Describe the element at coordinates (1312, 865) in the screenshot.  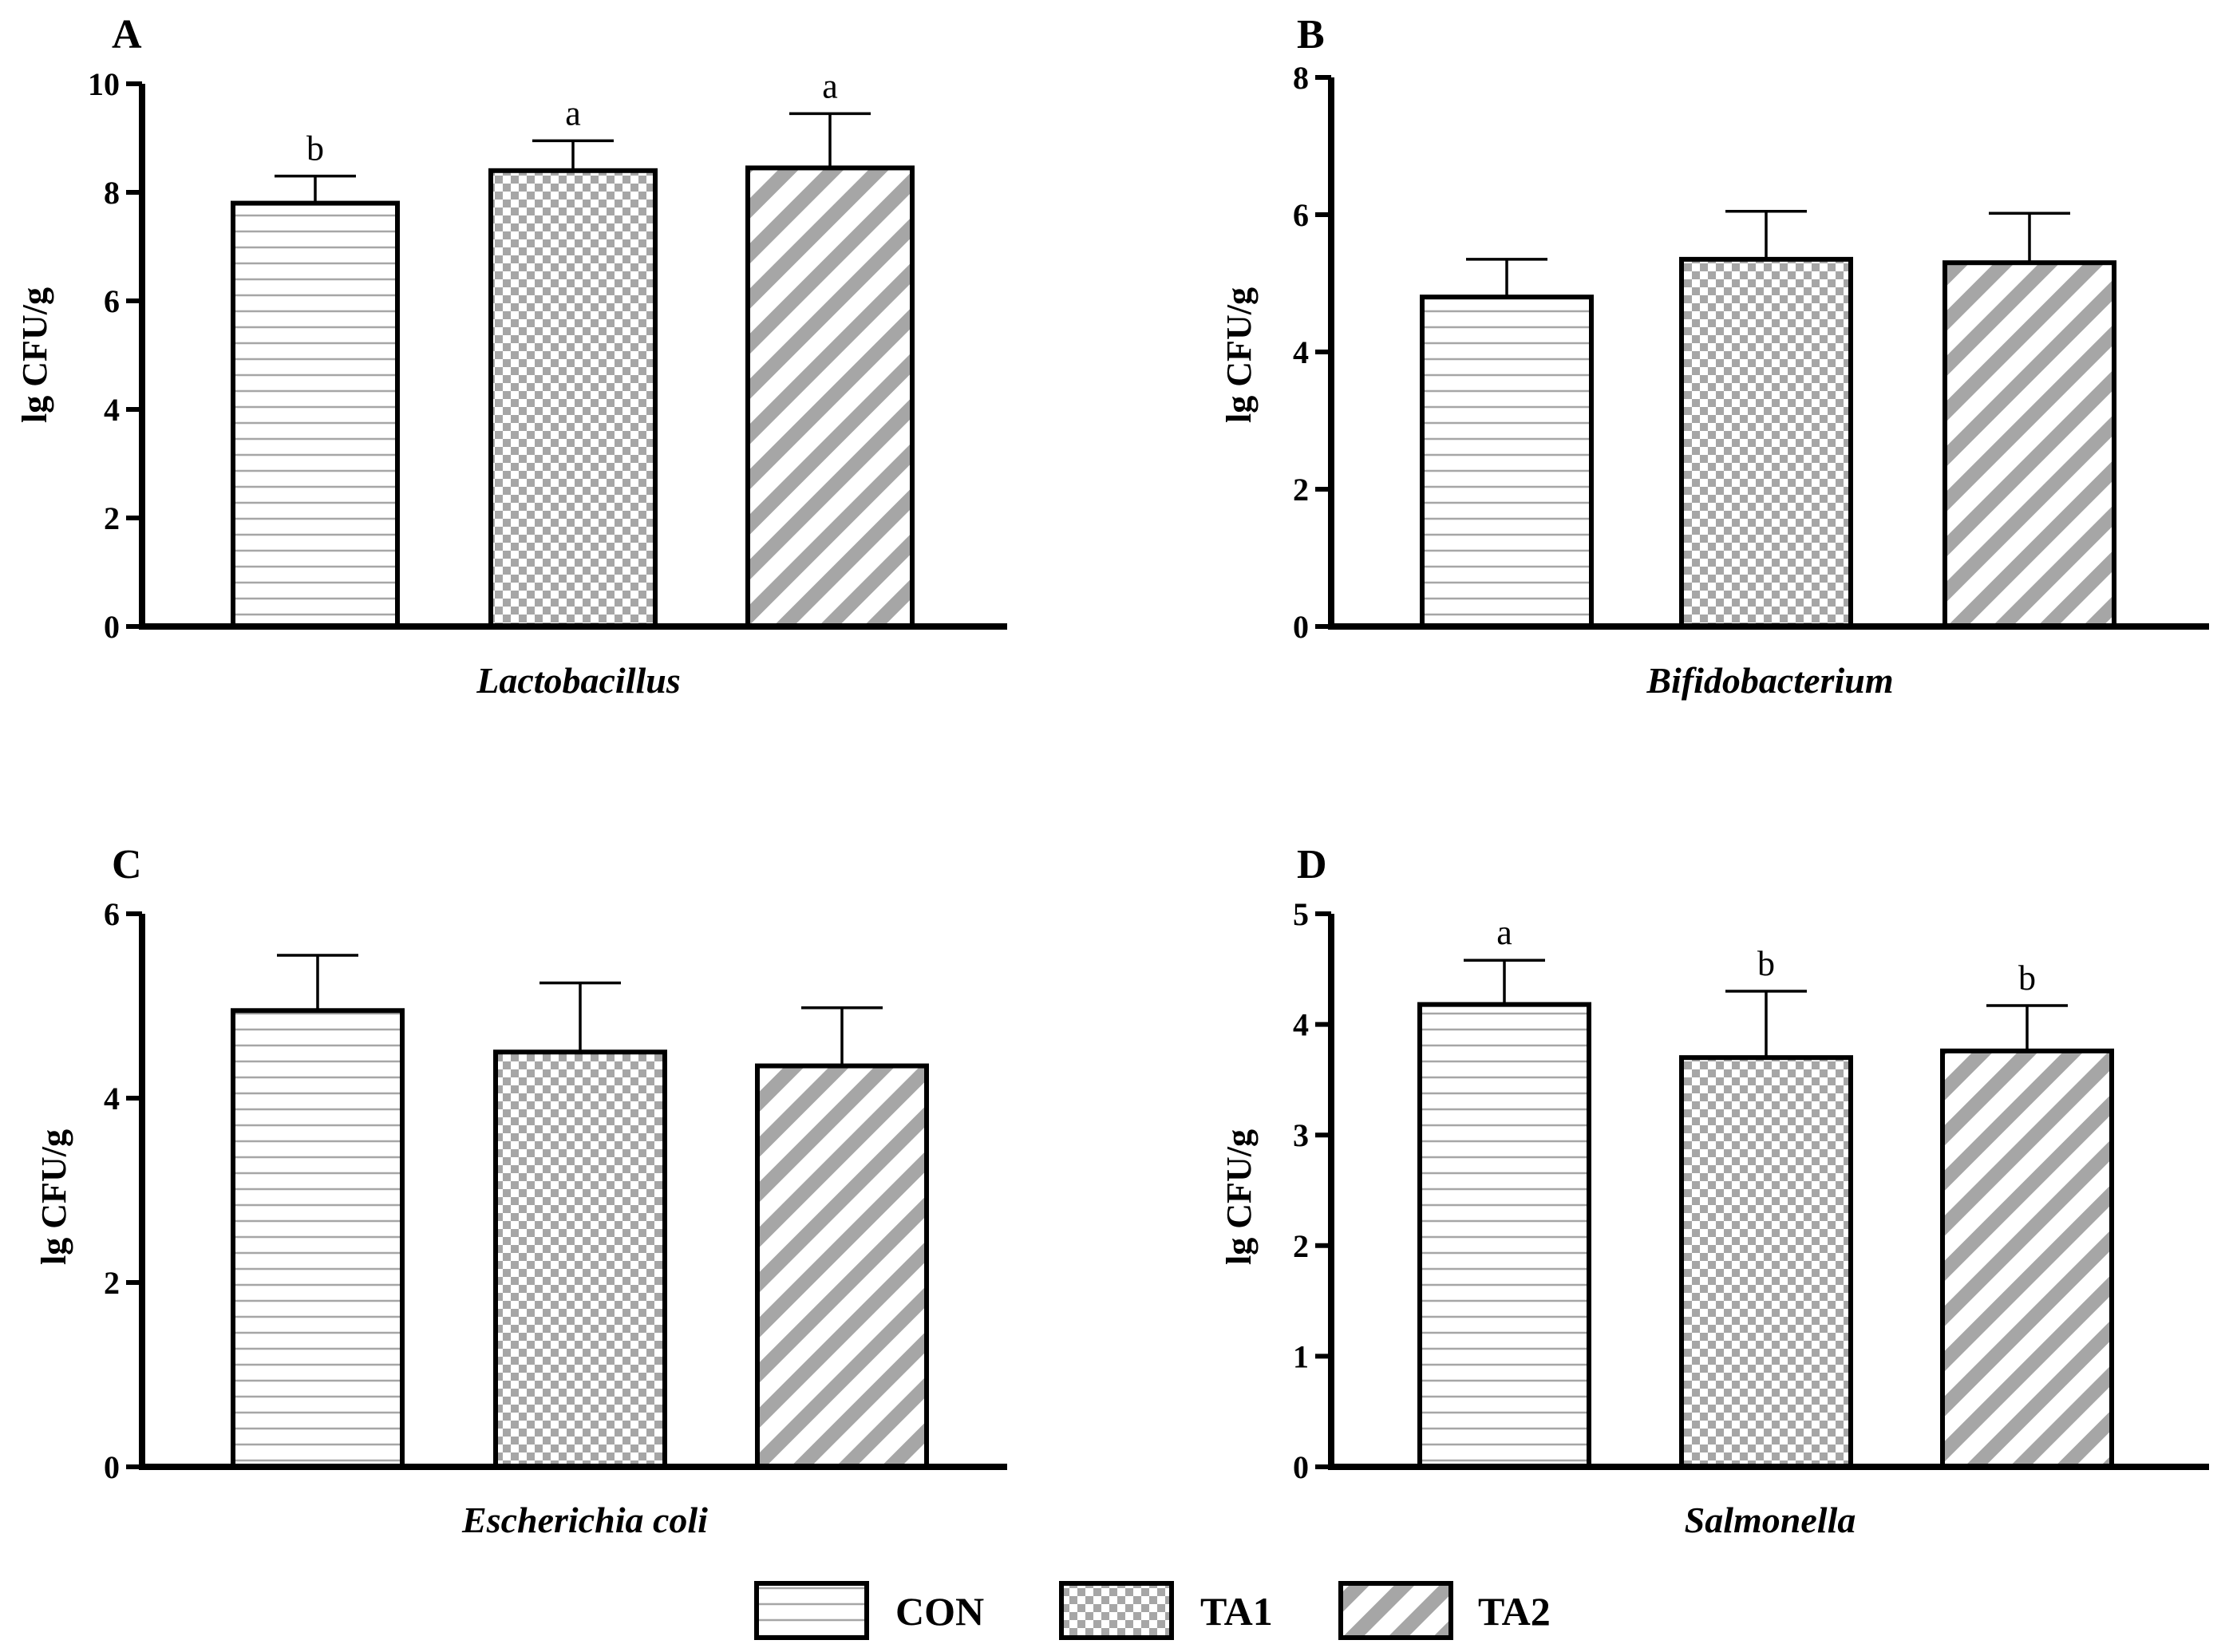
I see `panel-d-letter: D` at that location.